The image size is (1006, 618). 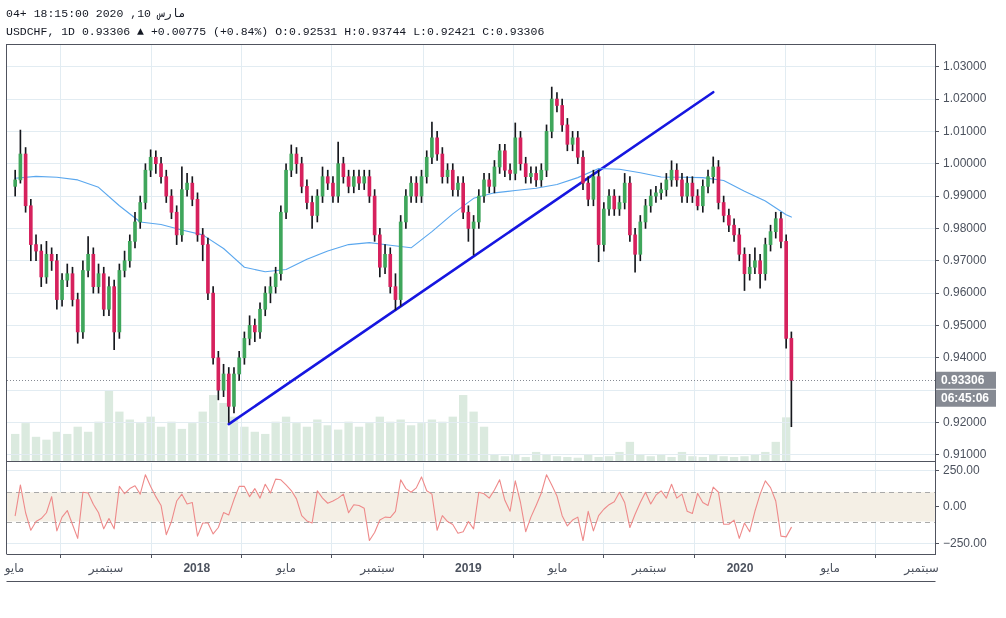 What do you see at coordinates (965, 542) in the screenshot?
I see `y-tick-label: −250.00` at bounding box center [965, 542].